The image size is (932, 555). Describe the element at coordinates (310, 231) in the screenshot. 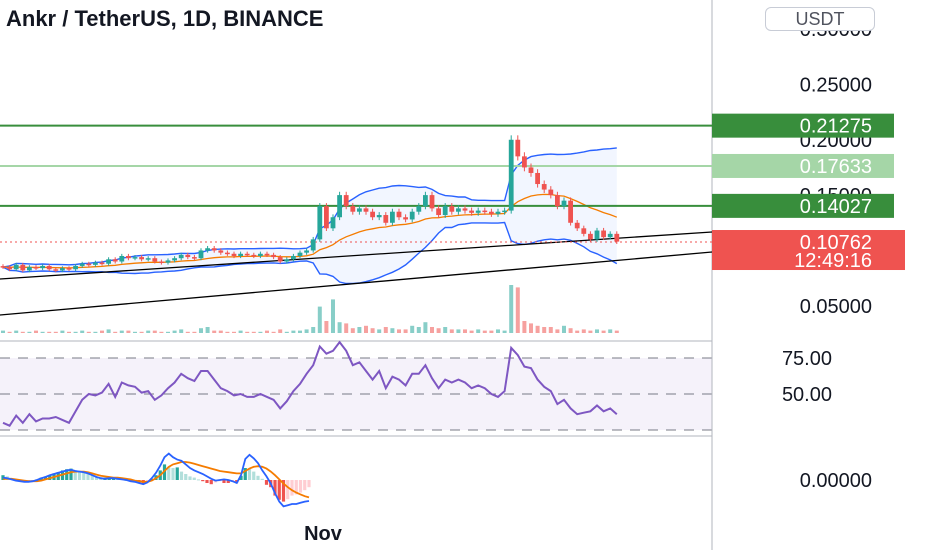

I see `ema-line` at that location.